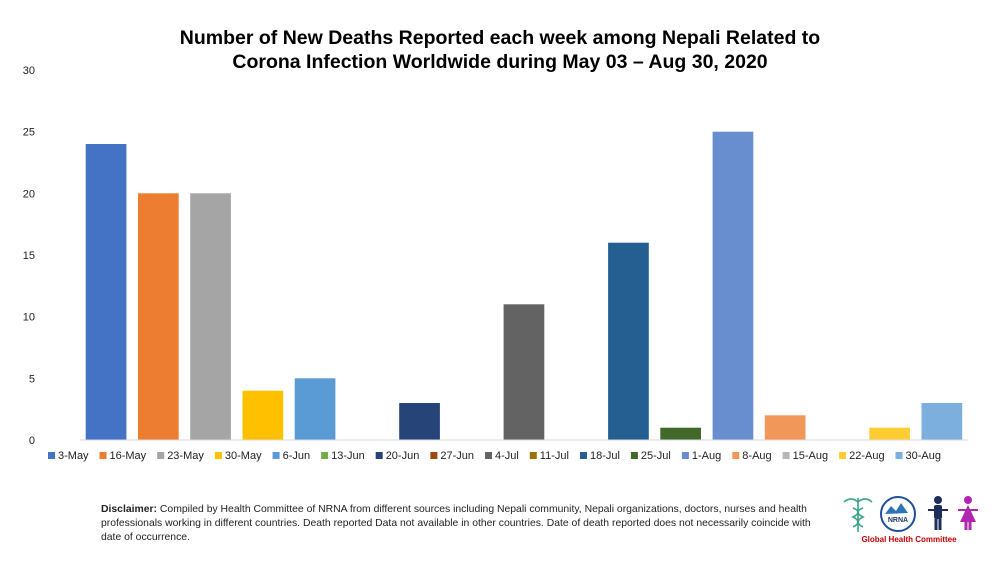 Image resolution: width=1000 pixels, height=563 pixels. What do you see at coordinates (73, 456) in the screenshot?
I see `legend-label: 3-May` at bounding box center [73, 456].